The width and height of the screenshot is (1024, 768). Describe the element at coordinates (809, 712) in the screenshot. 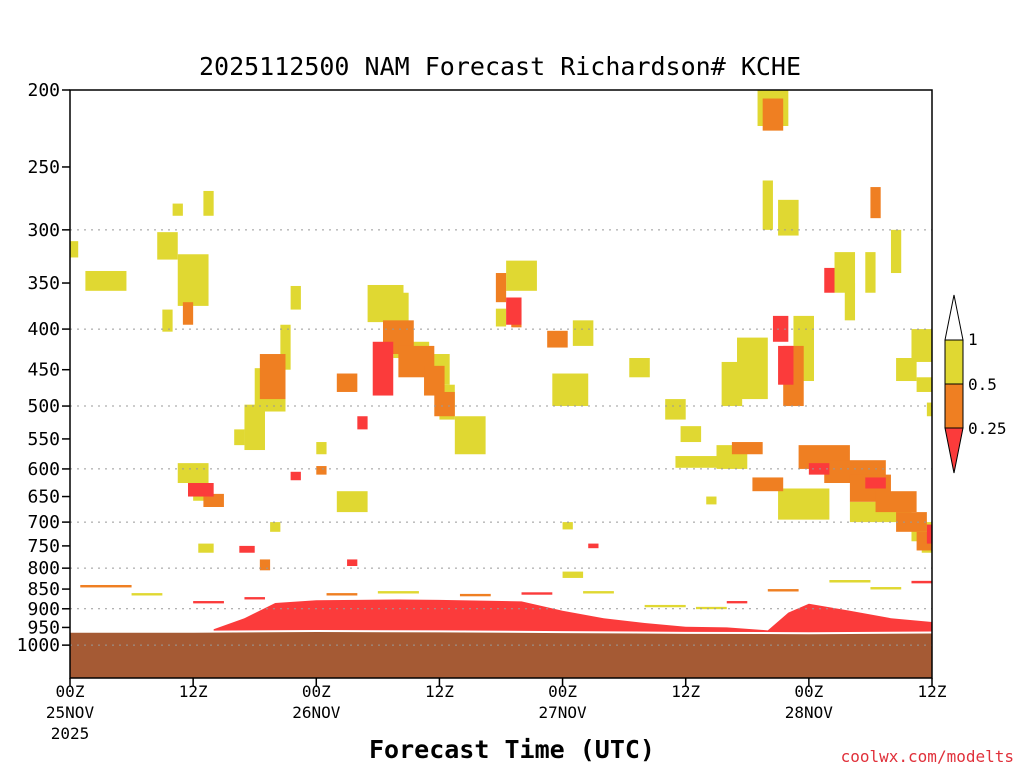

I see `x-date-label-72: 28NOV` at that location.